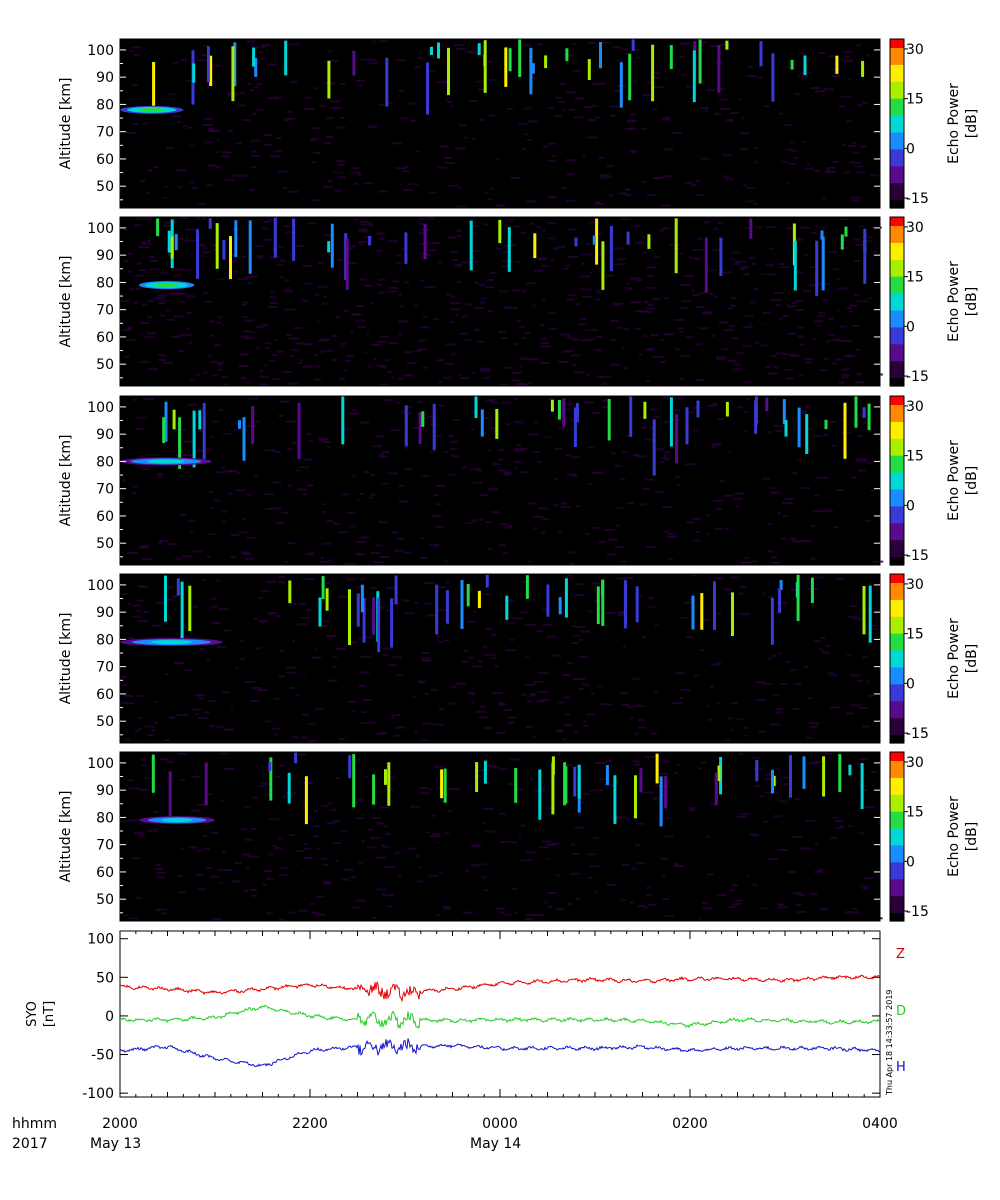 The image size is (1000, 1200). I want to click on mag-ytick-label: 50, so click(105, 978).